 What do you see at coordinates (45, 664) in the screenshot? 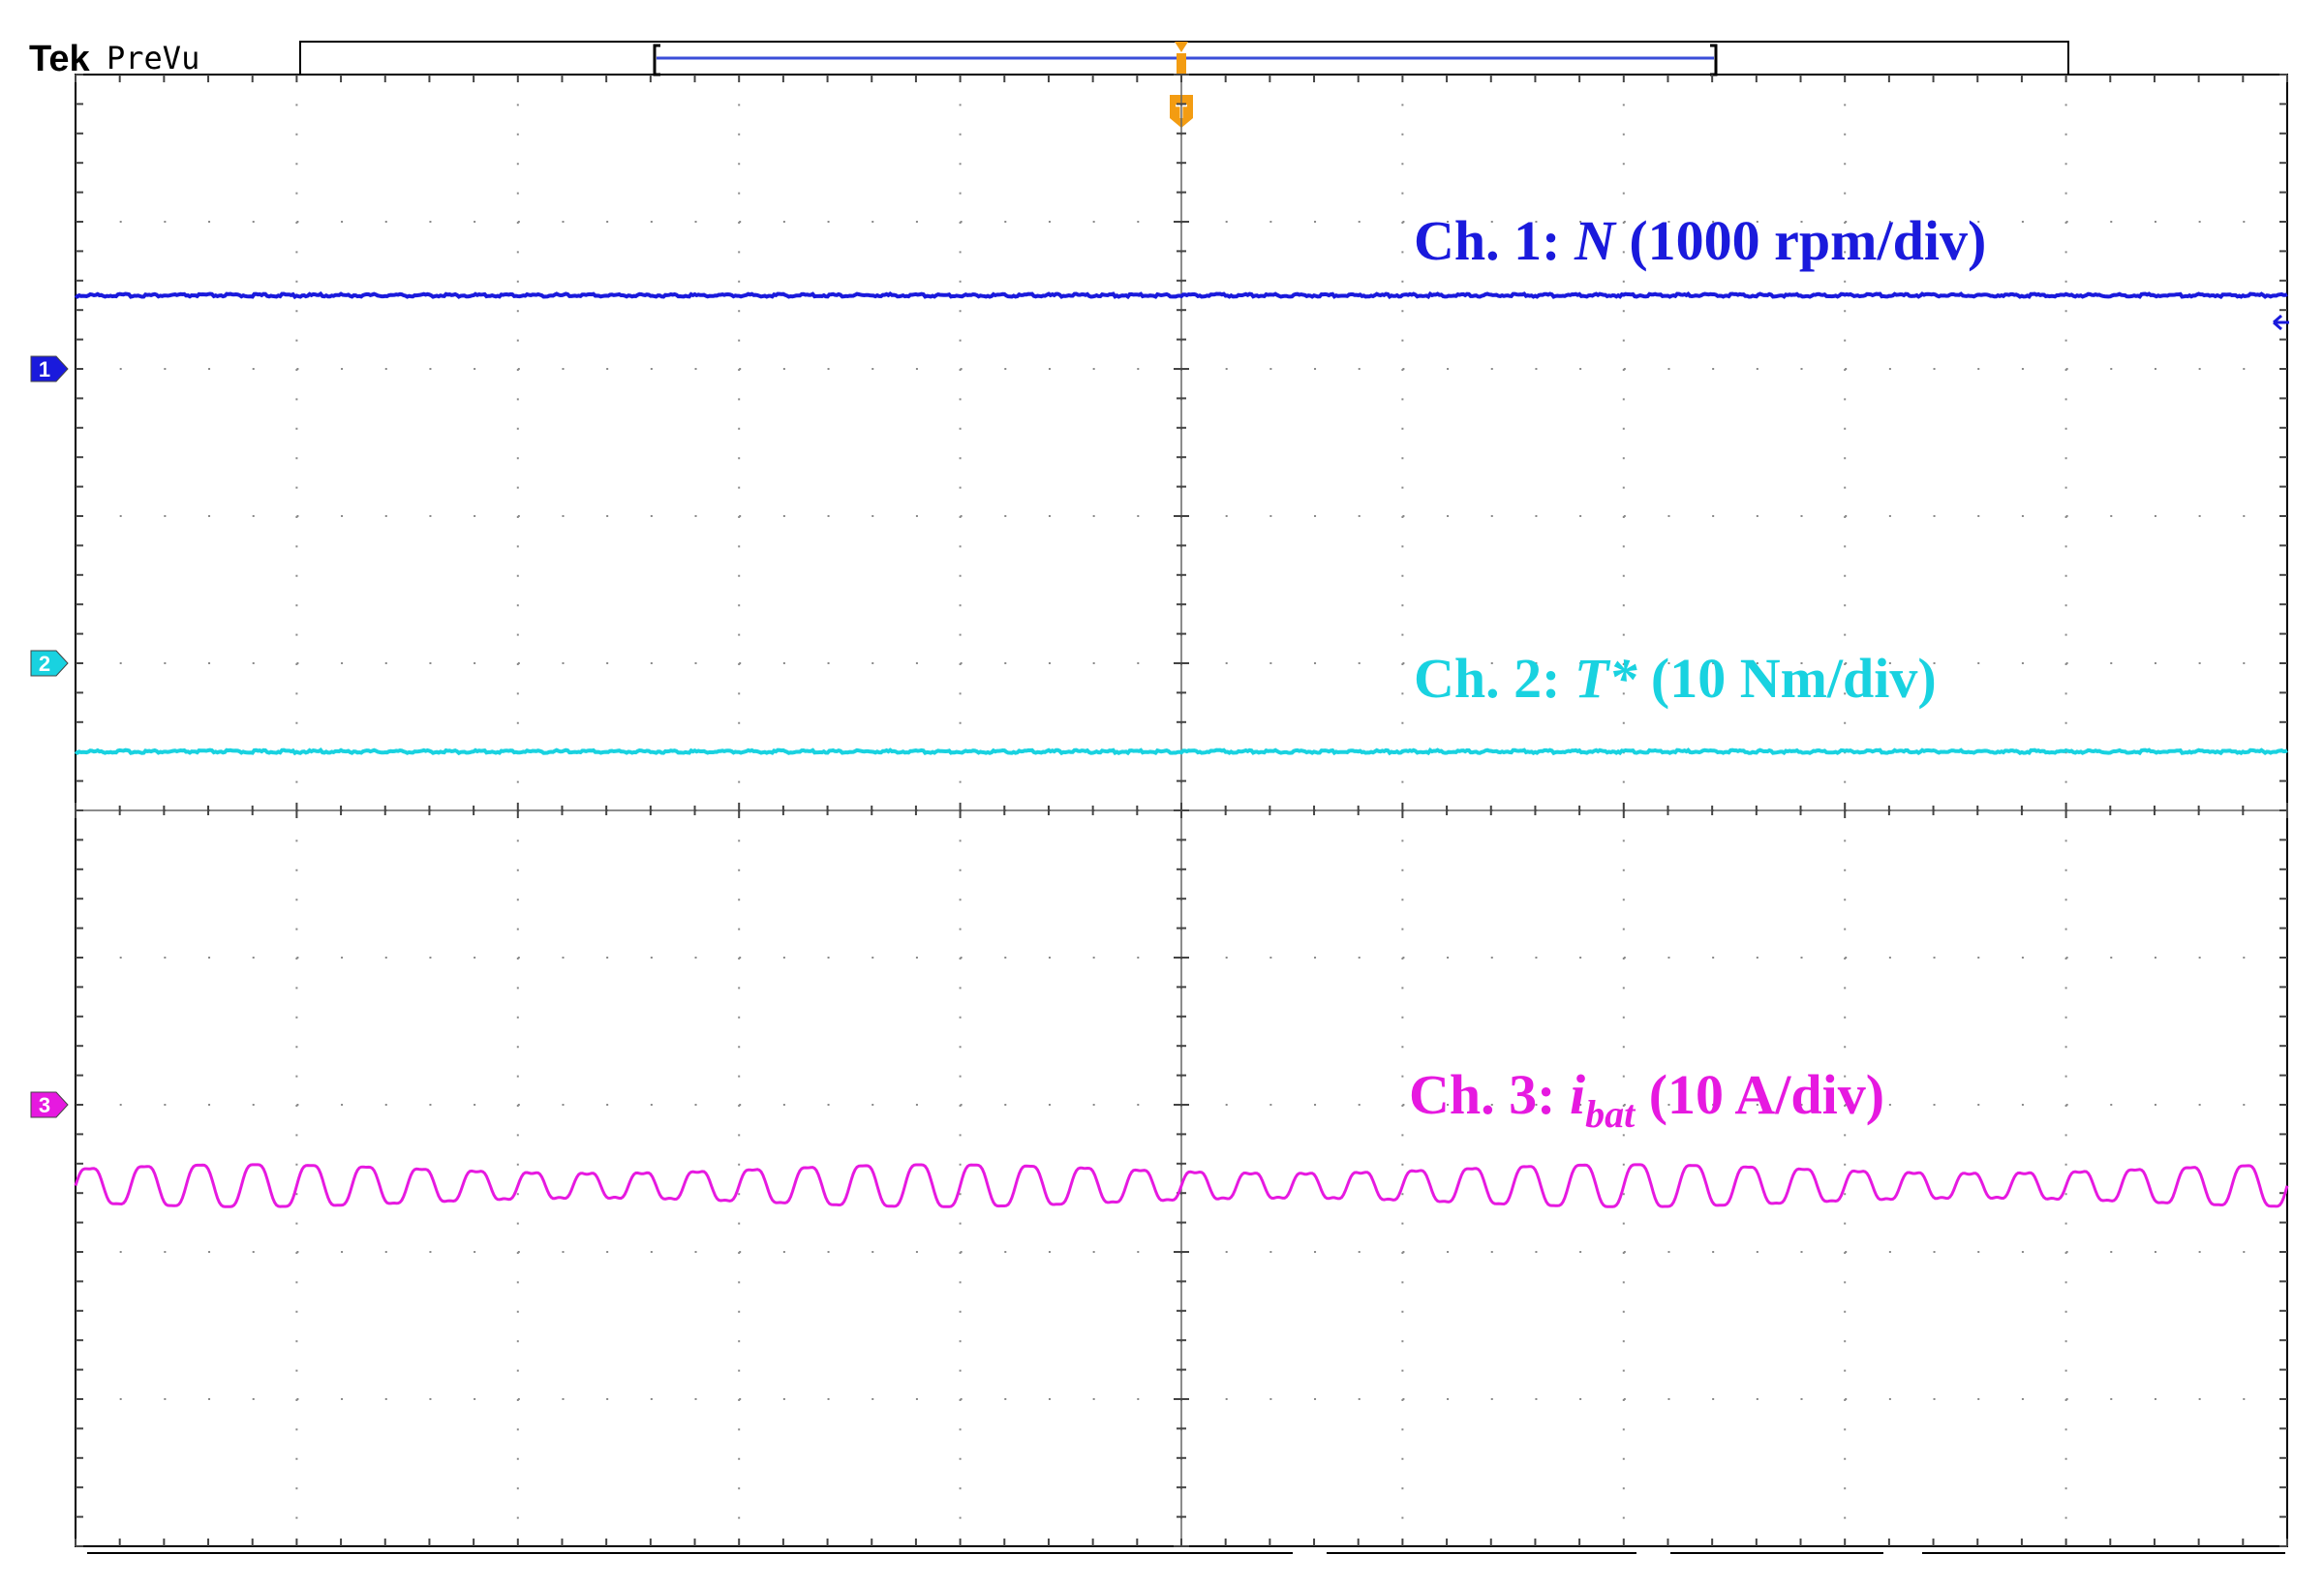
I see `ch2-marker-number: 2` at bounding box center [45, 664].